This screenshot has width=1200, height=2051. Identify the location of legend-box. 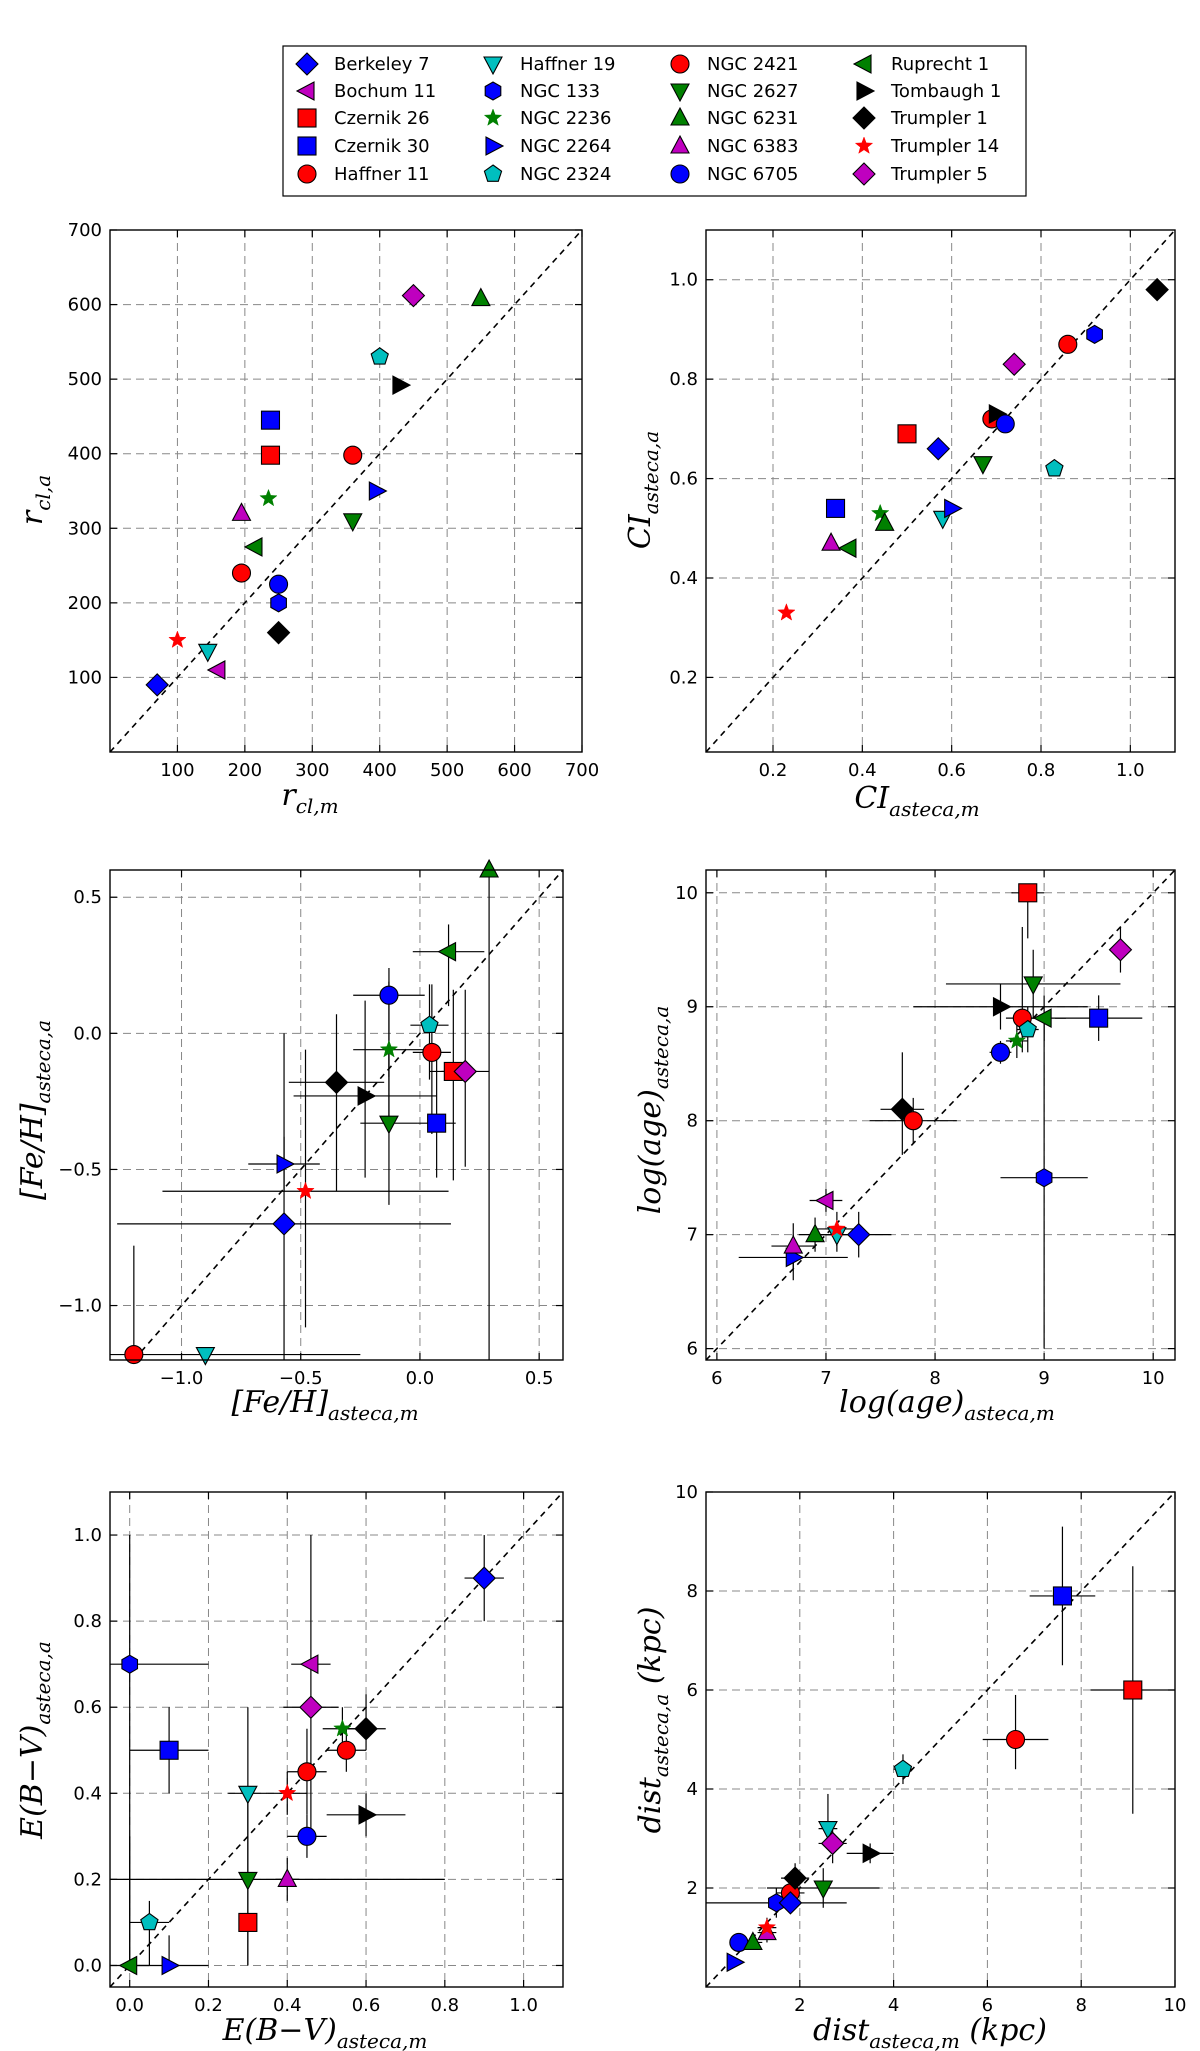
(654, 121).